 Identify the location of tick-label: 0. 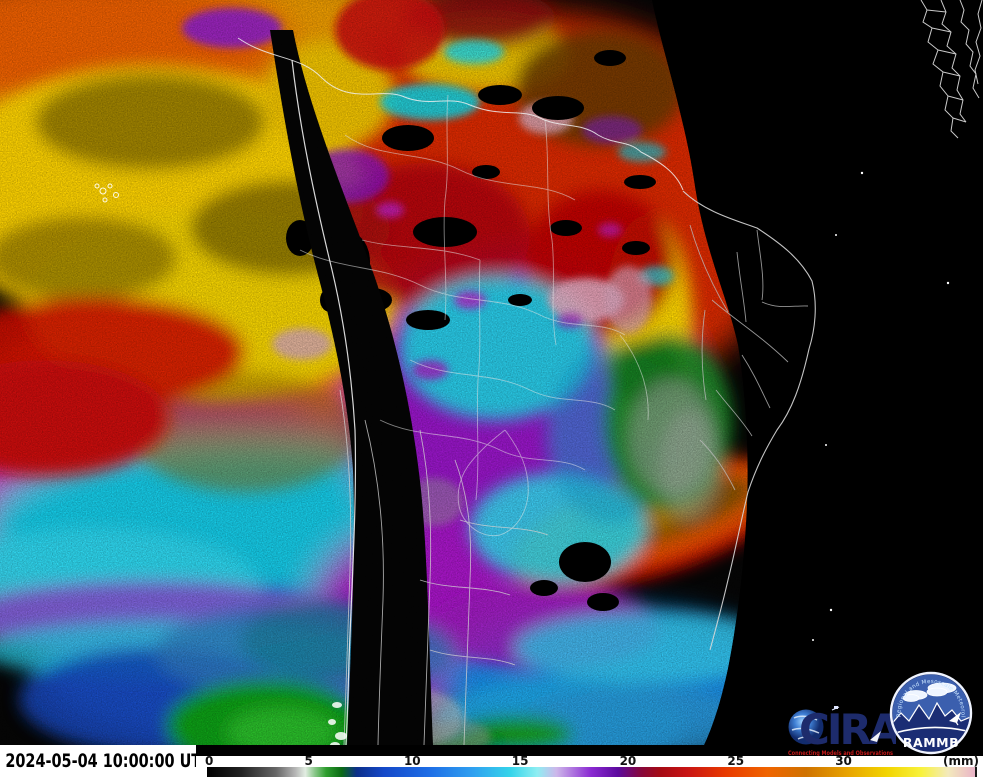
(209, 761).